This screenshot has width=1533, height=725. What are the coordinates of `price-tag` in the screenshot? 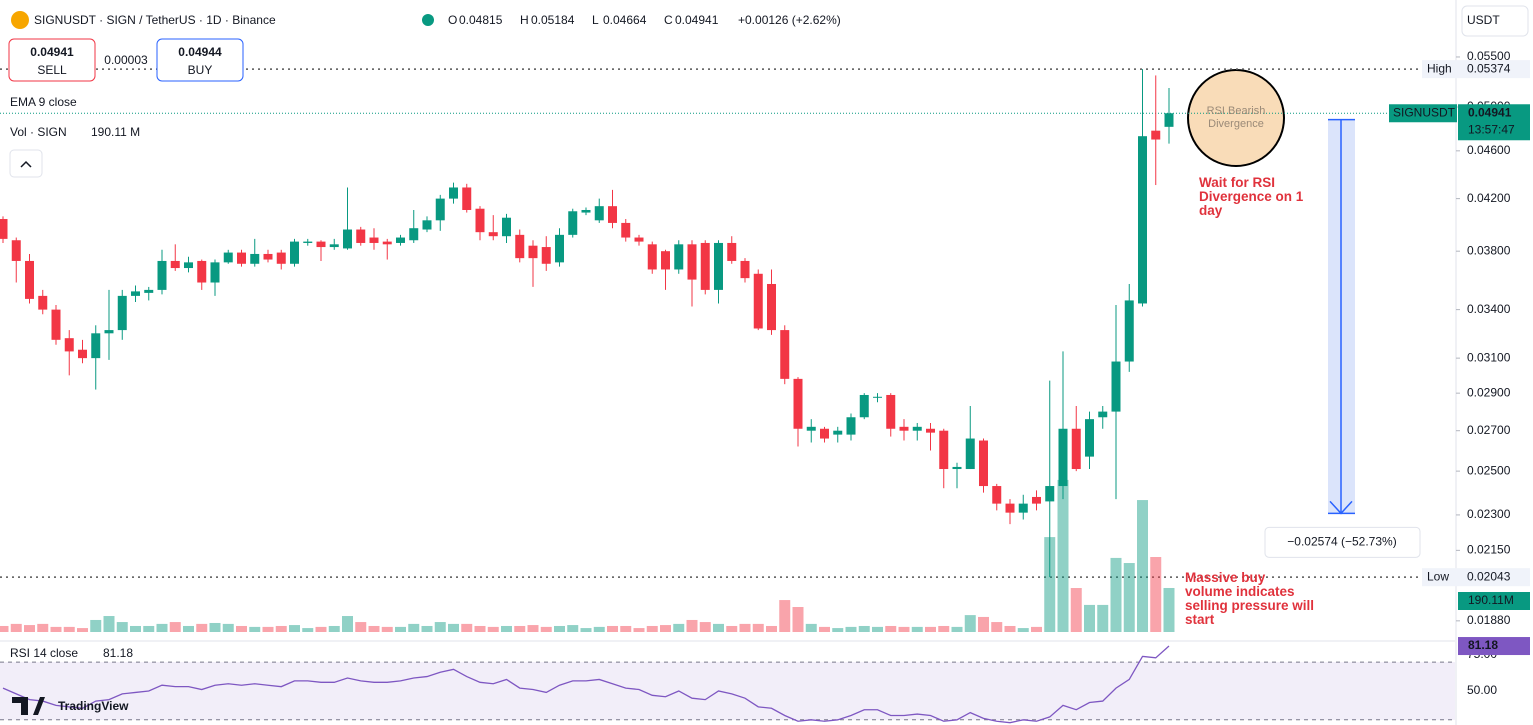 It's located at (1494, 122).